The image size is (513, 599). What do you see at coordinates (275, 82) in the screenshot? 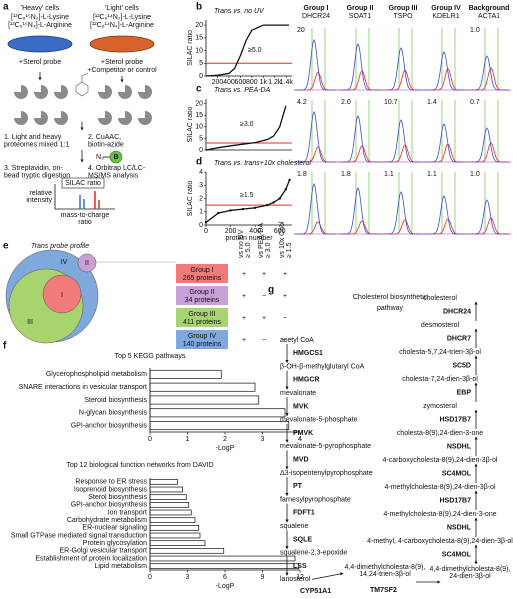
I see `x-tick-label: 1.2k` at bounding box center [275, 82].